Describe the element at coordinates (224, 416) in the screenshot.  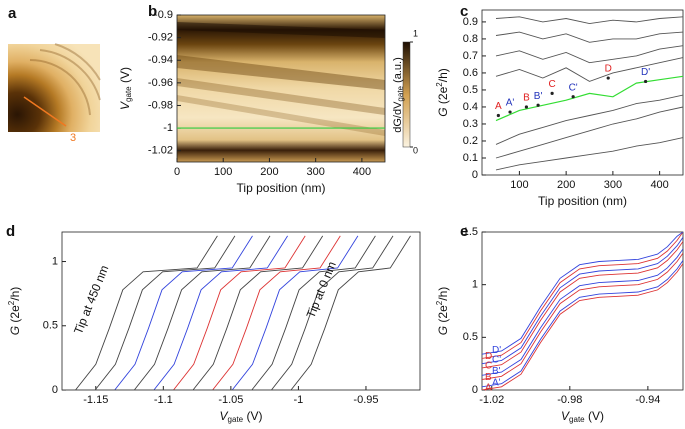
I see `x-axis-label-part: V` at that location.